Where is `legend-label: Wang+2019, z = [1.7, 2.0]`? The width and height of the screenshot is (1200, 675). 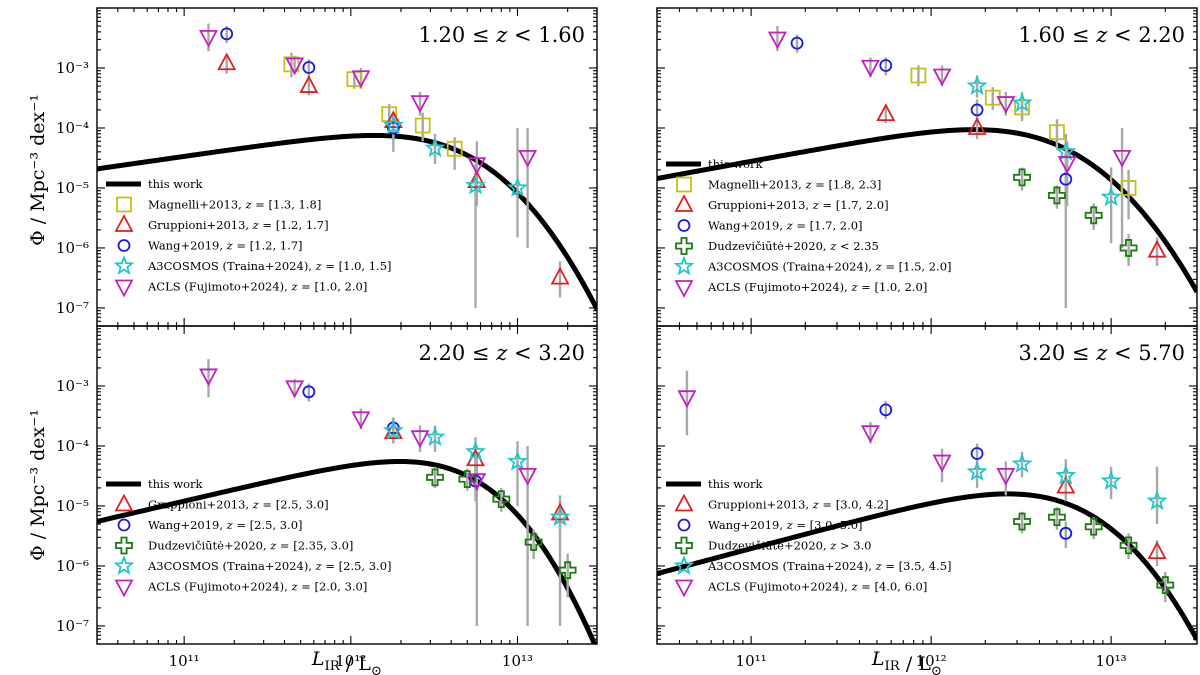 legend-label: Wang+2019, z = [1.7, 2.0] is located at coordinates (785, 226).